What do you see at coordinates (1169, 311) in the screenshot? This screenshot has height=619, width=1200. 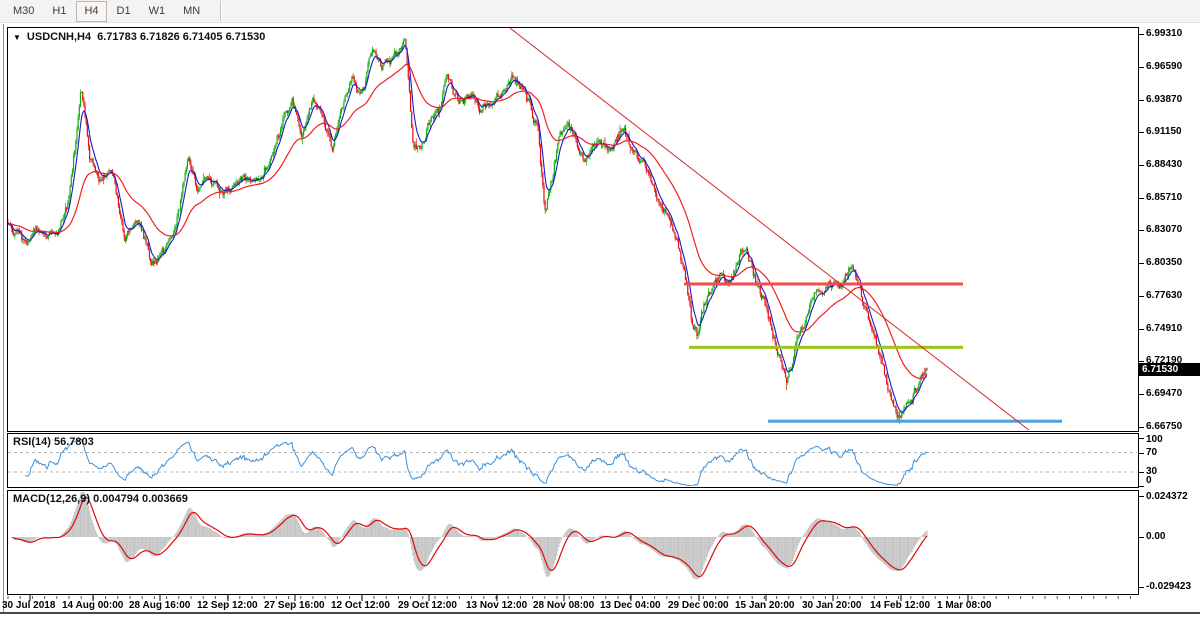 I see `price-axis` at bounding box center [1169, 311].